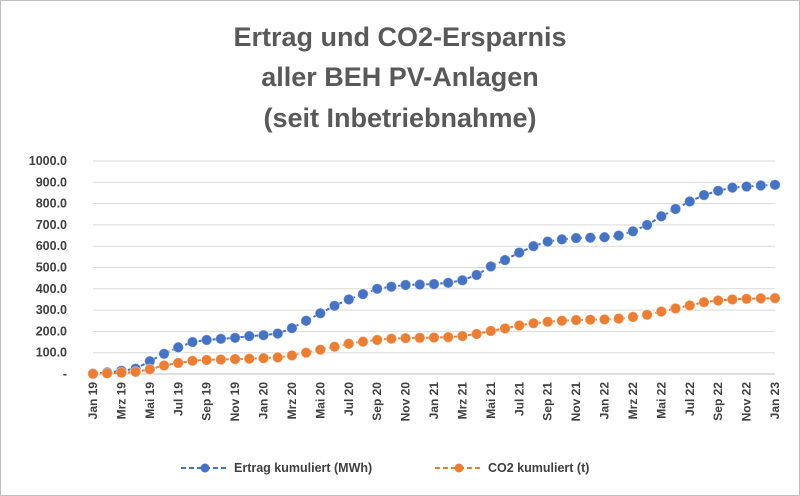 This screenshot has width=800, height=496. Describe the element at coordinates (377, 401) in the screenshot. I see `x-tick-label: Sep 20` at that location.